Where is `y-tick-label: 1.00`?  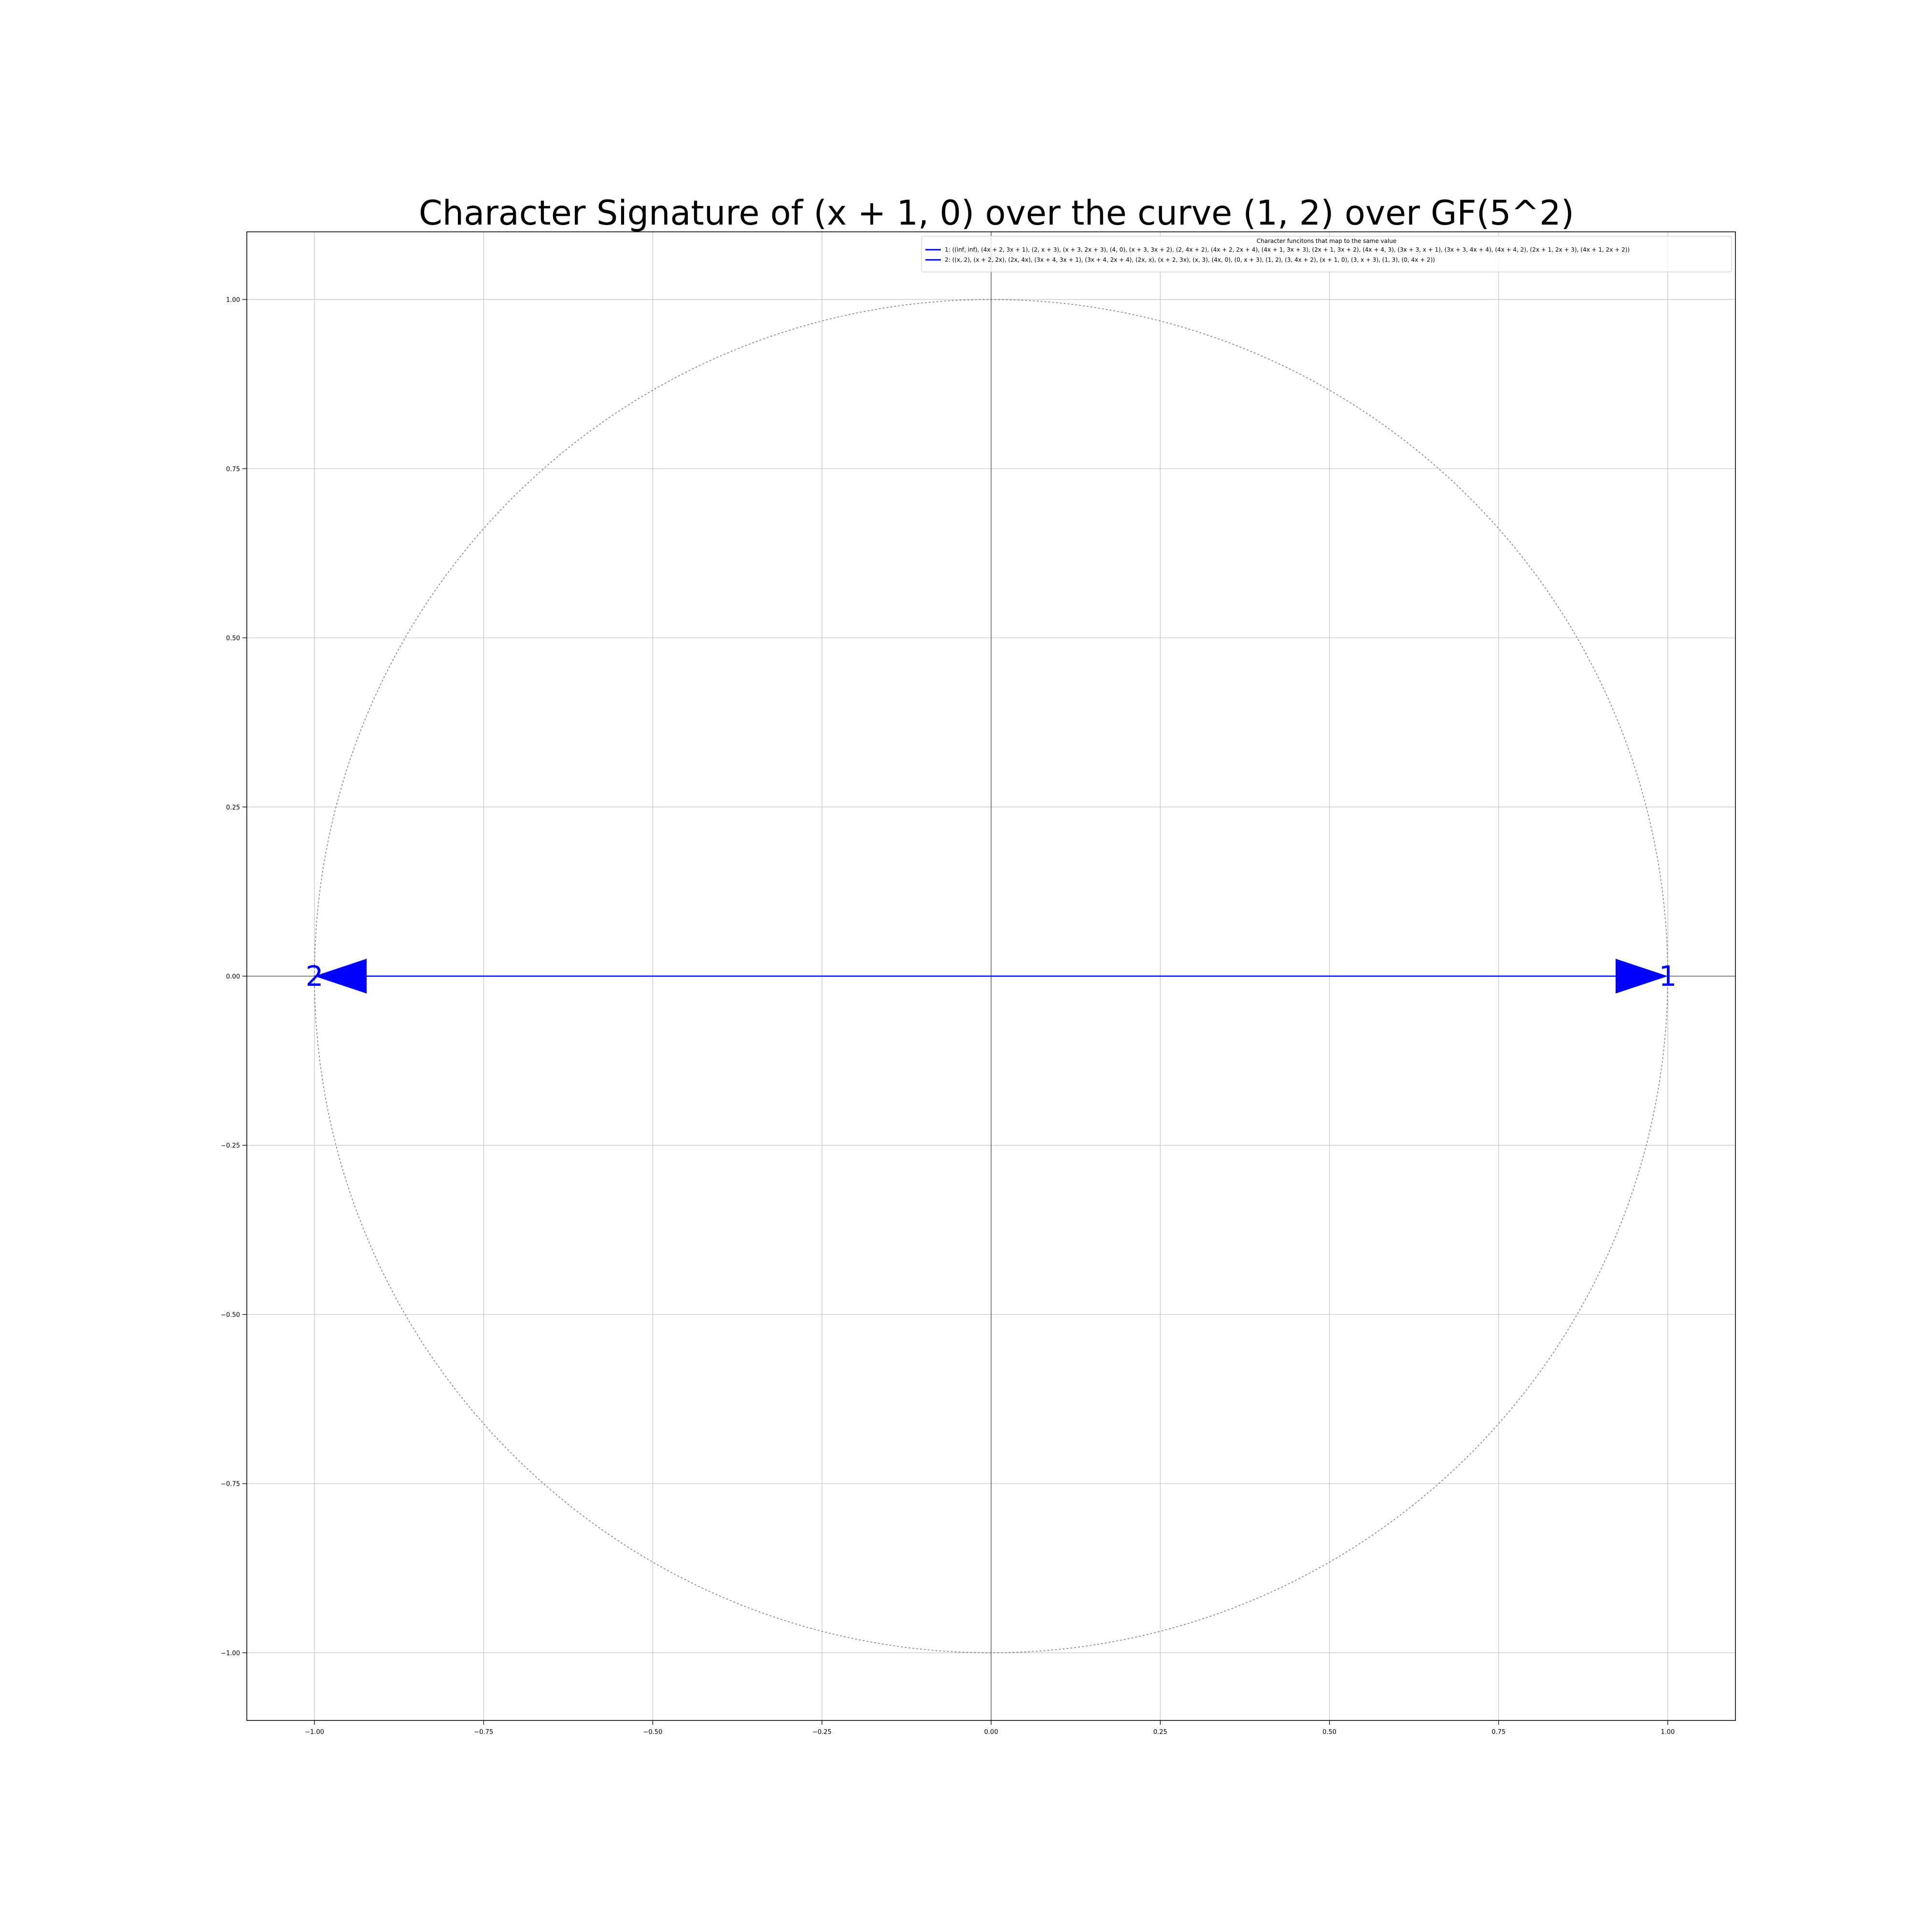 y-tick-label: 1.00 is located at coordinates (233, 300).